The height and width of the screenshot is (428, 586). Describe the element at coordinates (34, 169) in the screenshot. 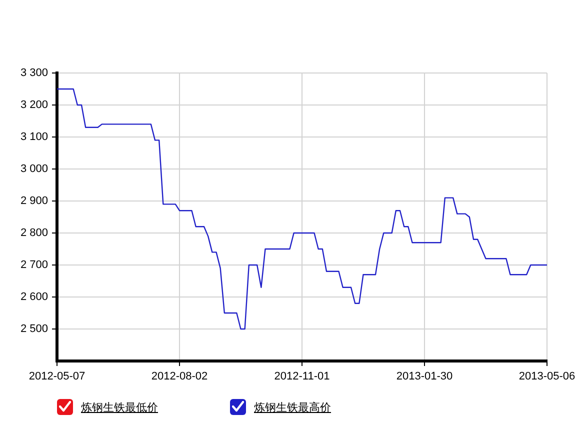

I see `y-tick-label: 3 000` at that location.